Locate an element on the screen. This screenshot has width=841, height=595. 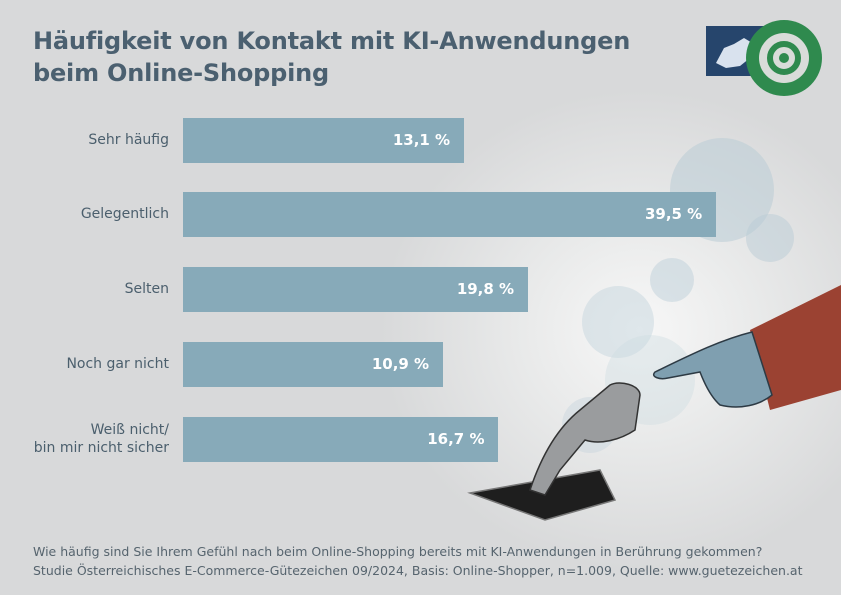
category-label: Gelegentlich is located at coordinates (125, 214).